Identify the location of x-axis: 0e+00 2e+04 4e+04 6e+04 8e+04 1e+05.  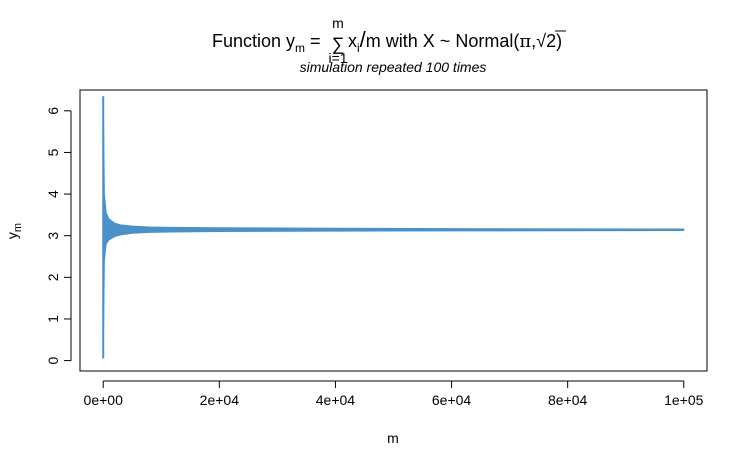
(394, 394).